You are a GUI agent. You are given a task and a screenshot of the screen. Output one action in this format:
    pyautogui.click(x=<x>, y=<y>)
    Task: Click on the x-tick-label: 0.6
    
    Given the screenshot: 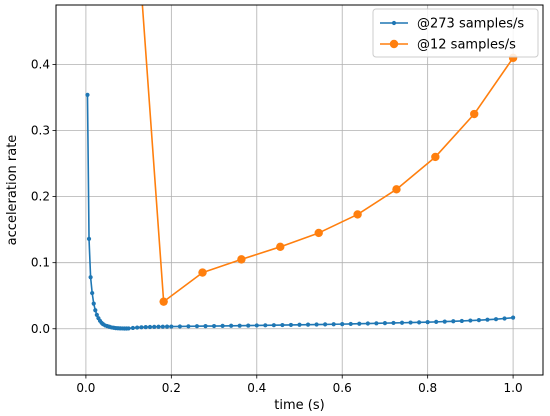 What is the action you would take?
    pyautogui.click(x=342, y=388)
    